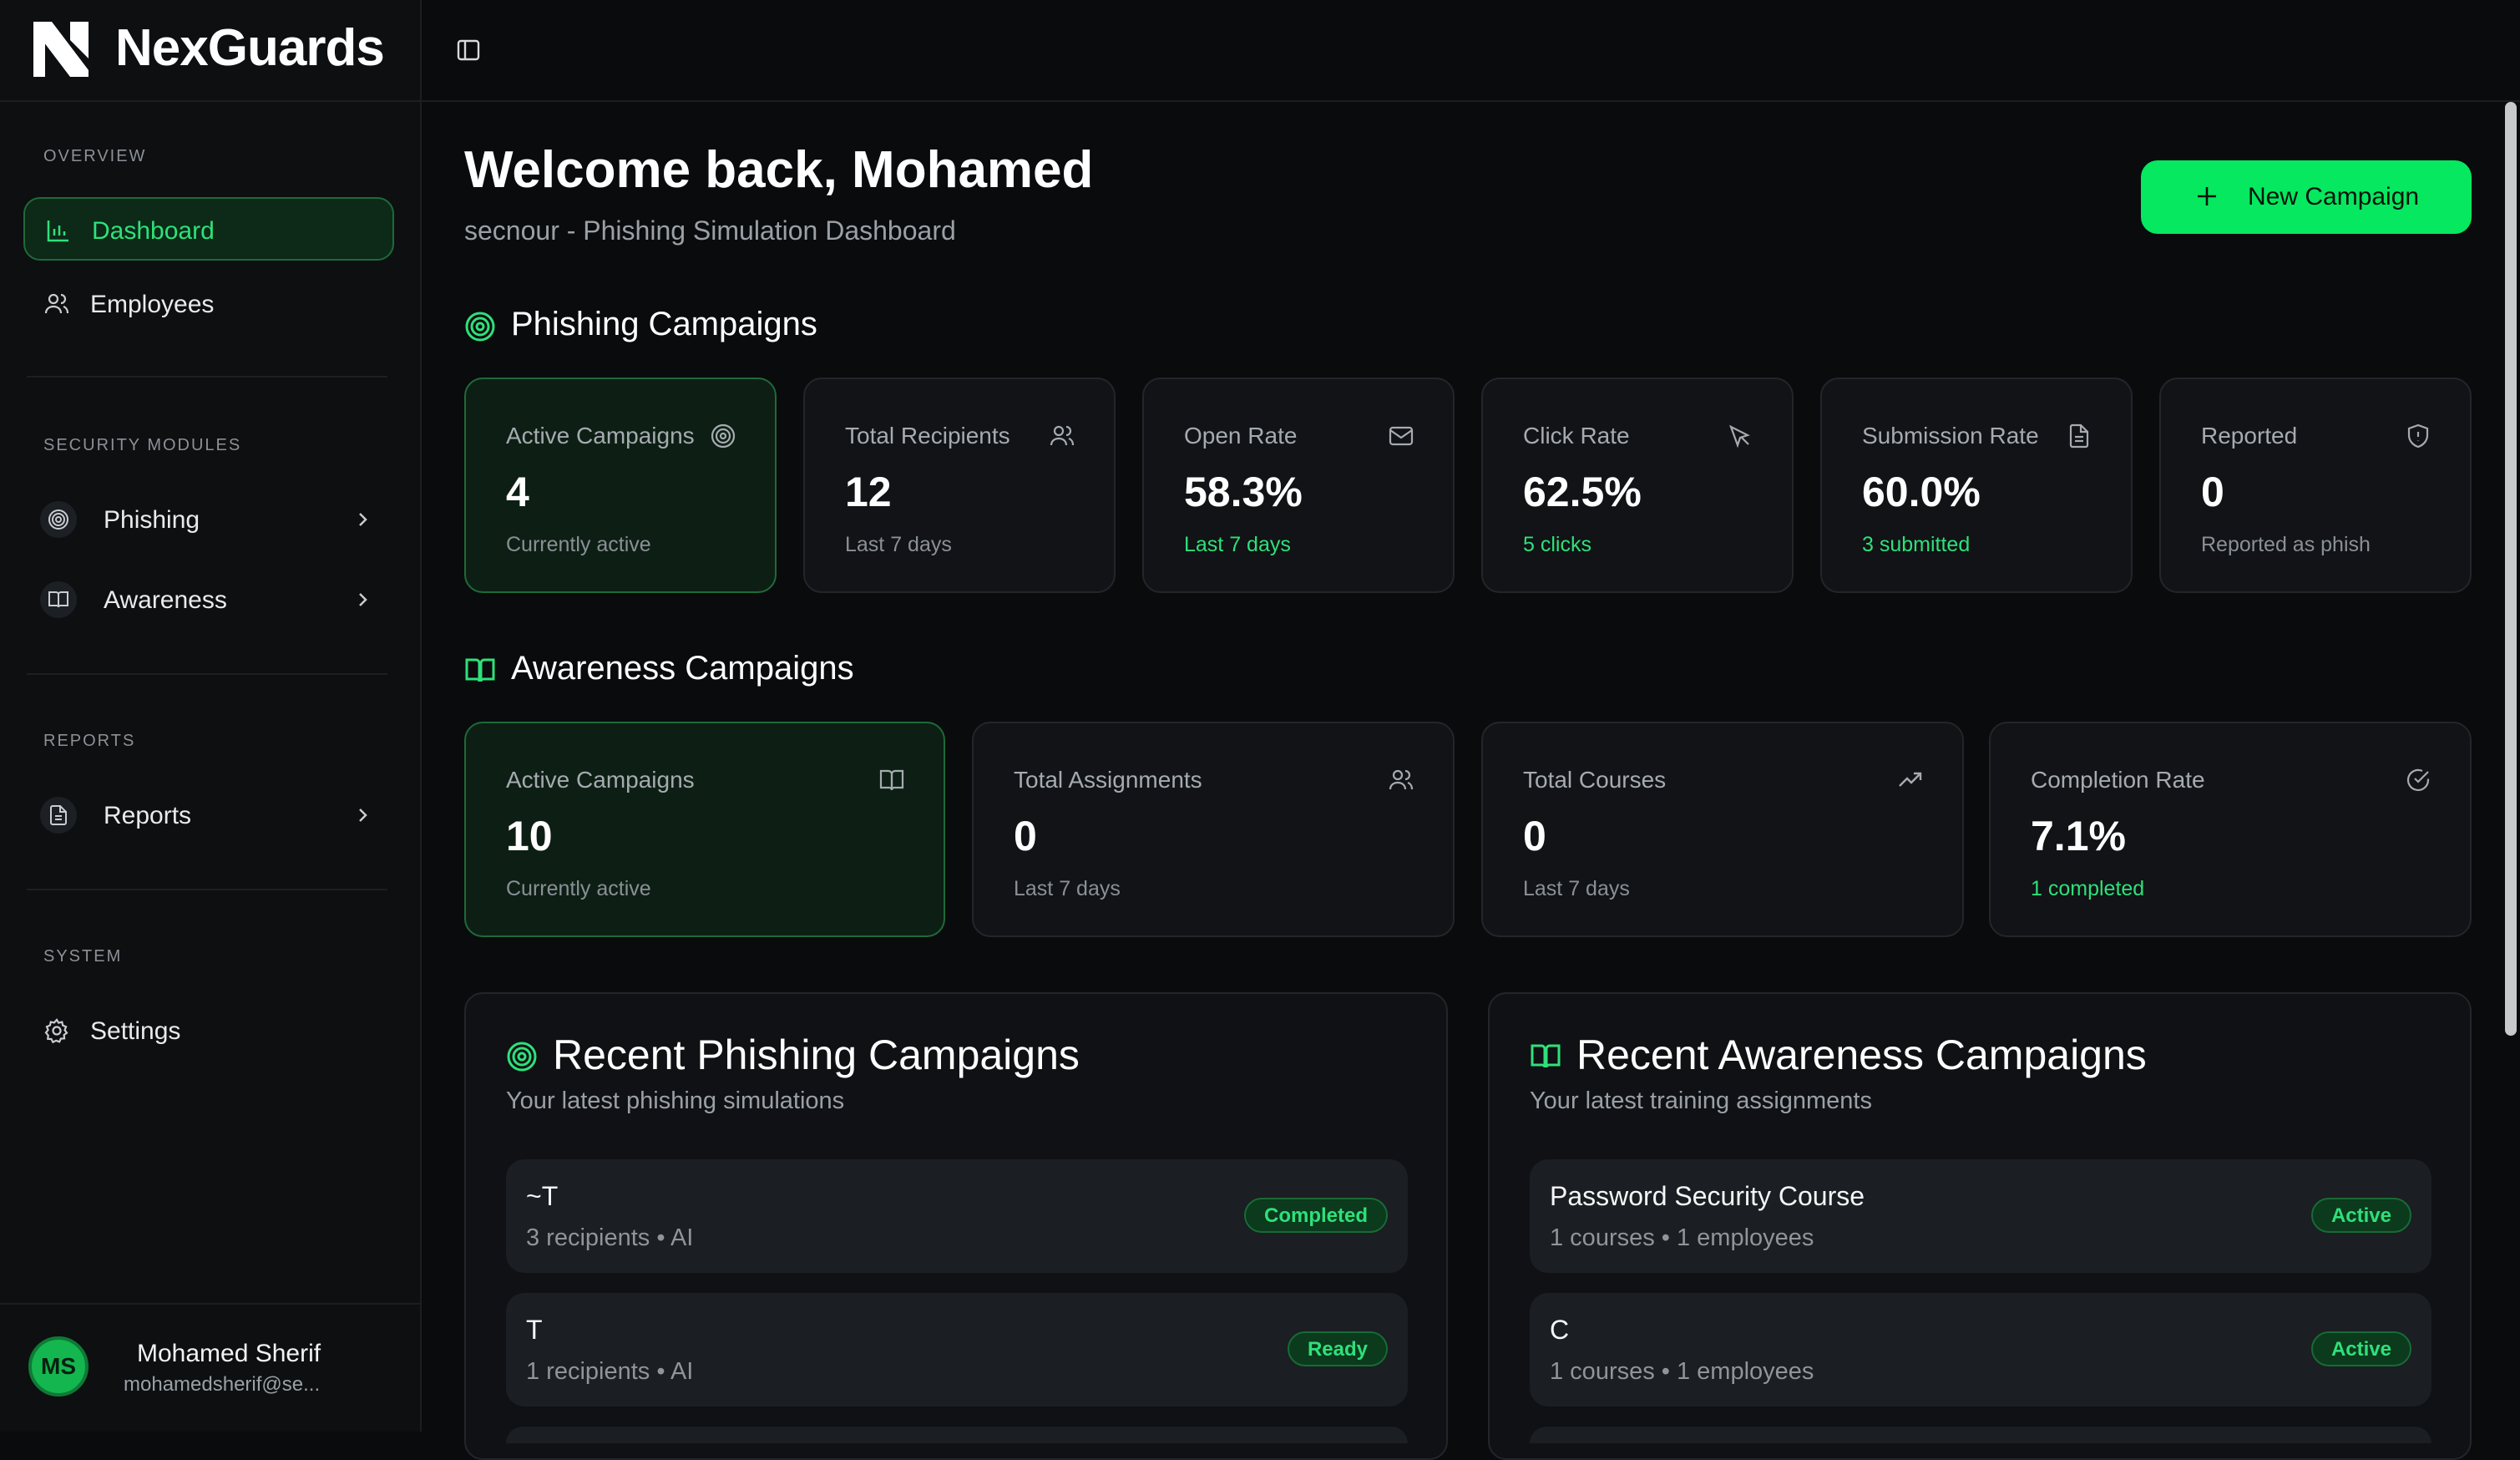 This screenshot has width=2520, height=1460. I want to click on new-campaign-button: New Campaign, so click(2306, 197).